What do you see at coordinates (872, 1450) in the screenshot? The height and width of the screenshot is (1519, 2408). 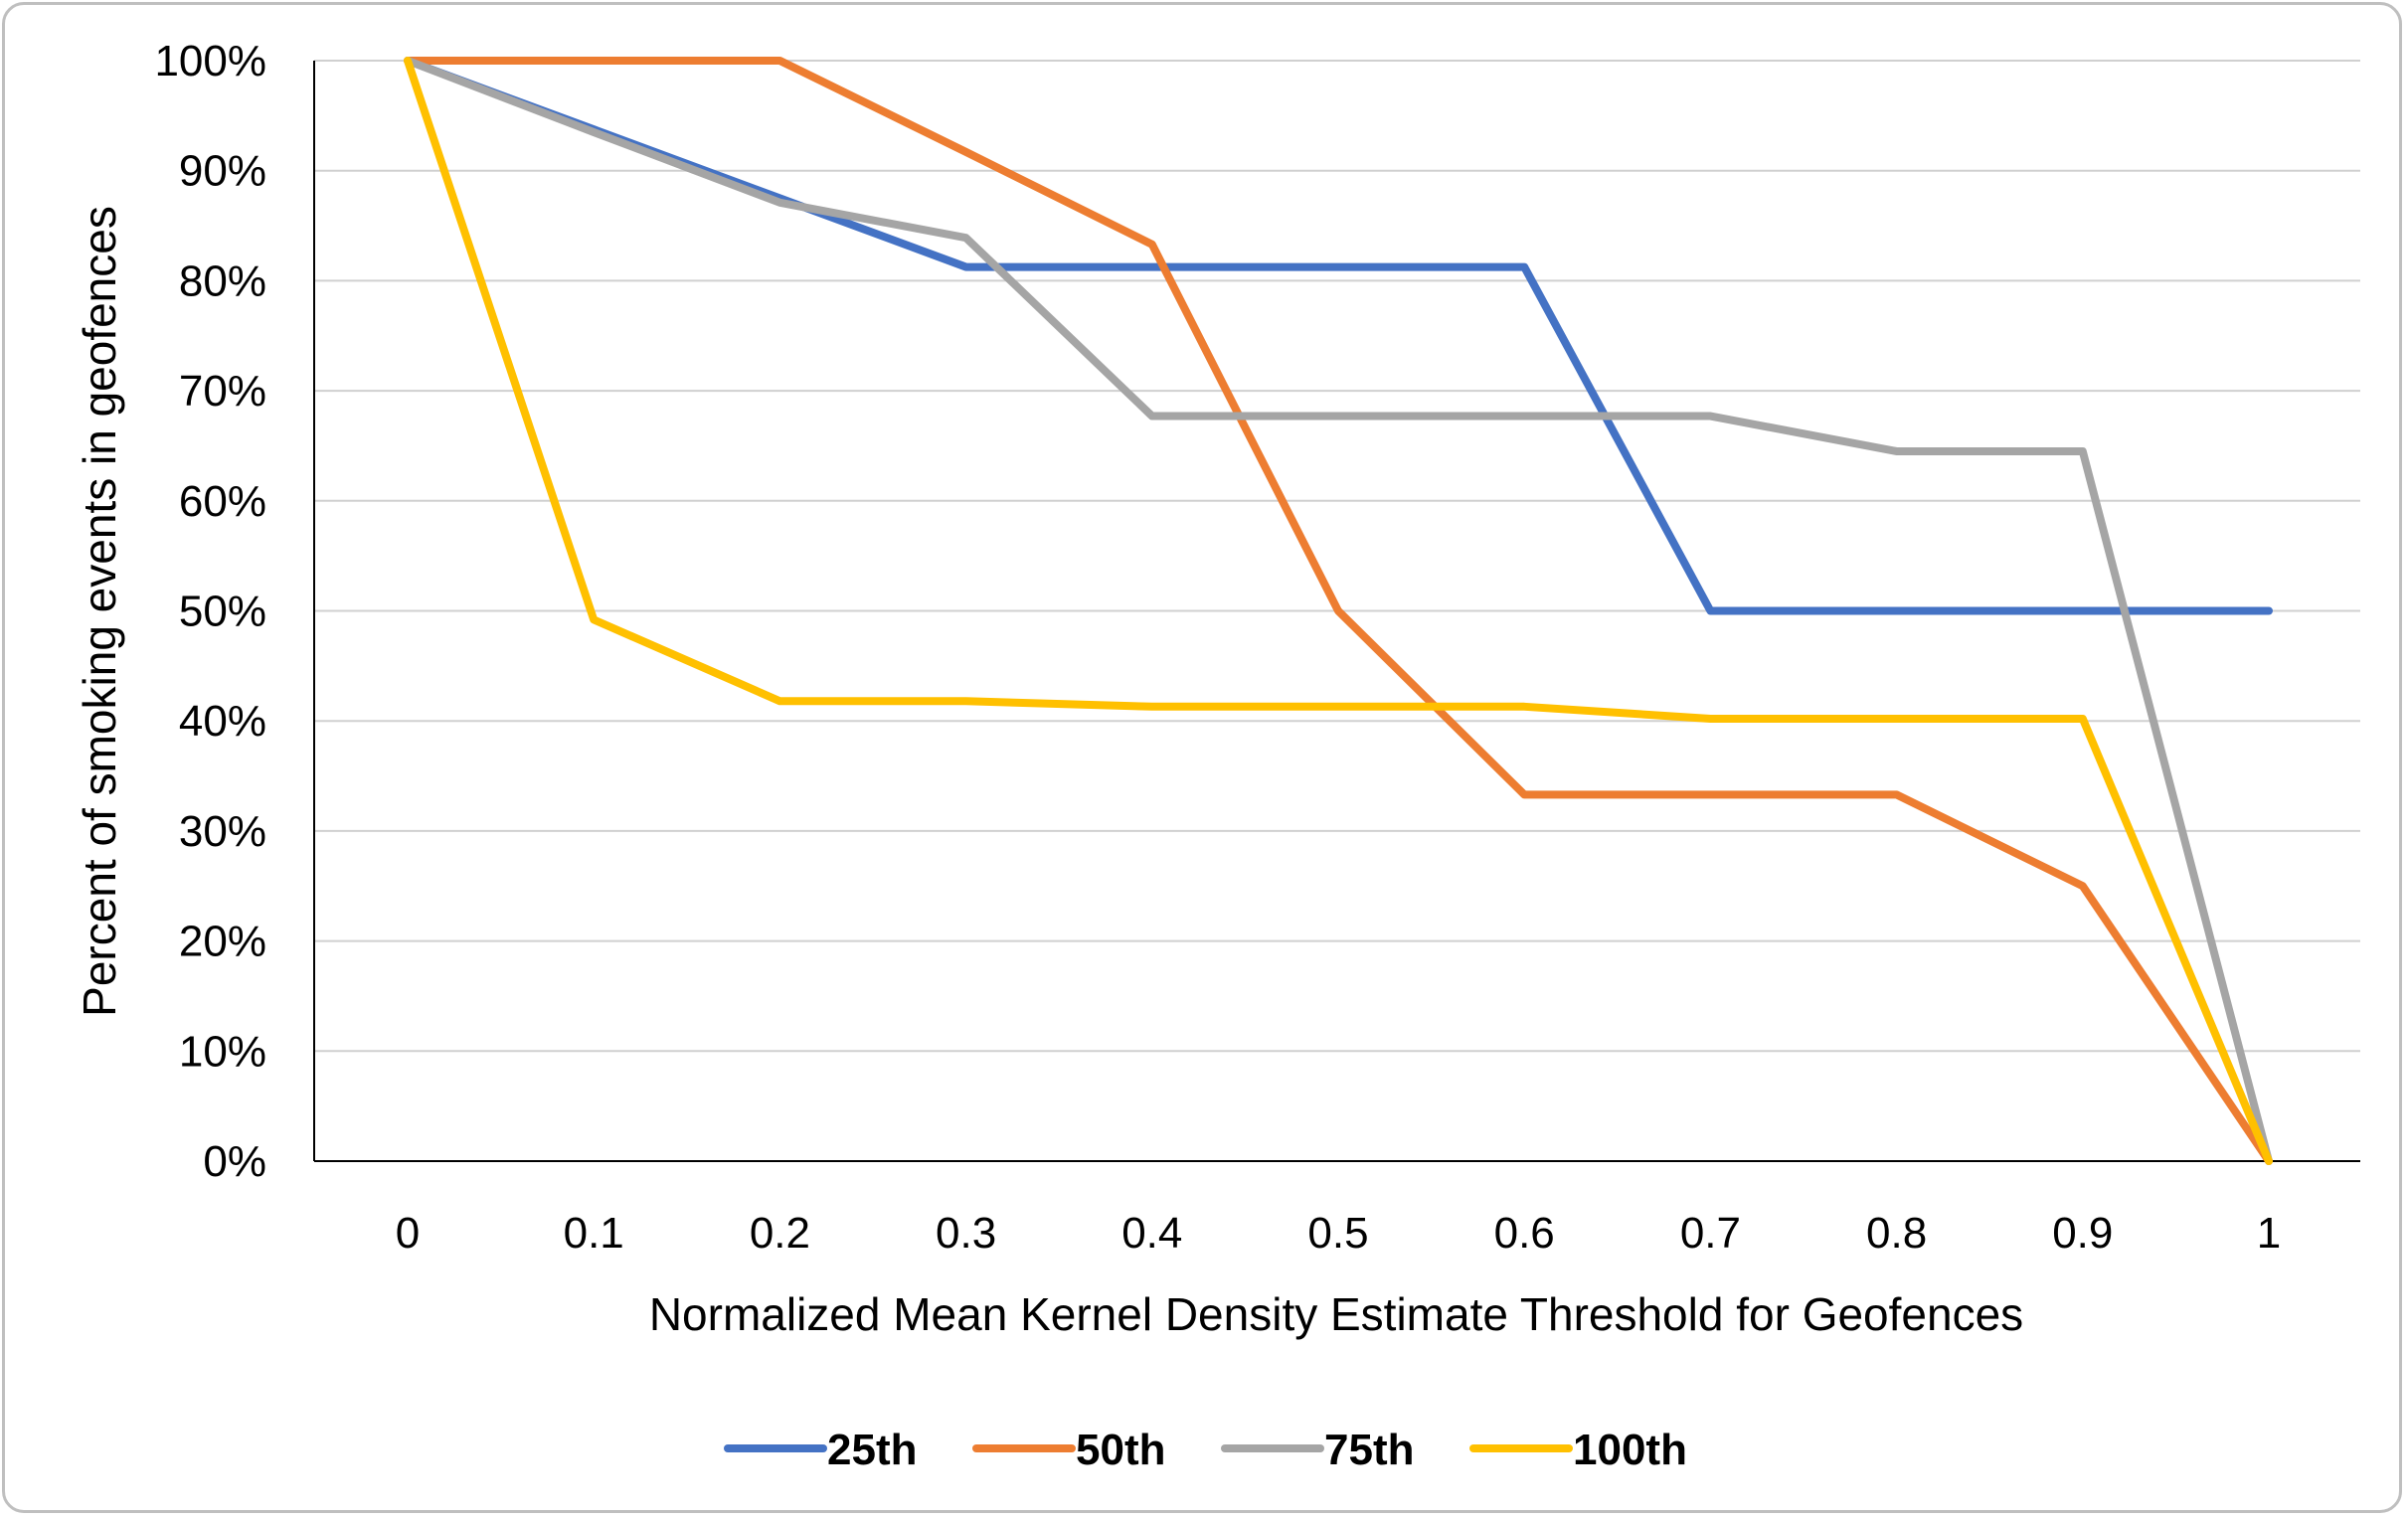 I see `legend-label: 25th` at bounding box center [872, 1450].